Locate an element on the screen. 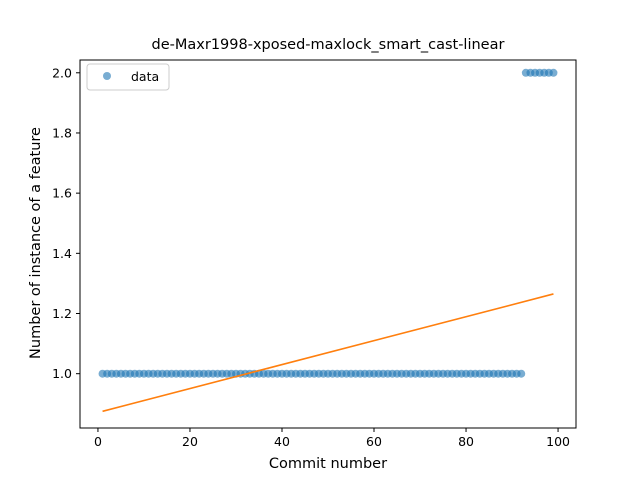  x-tick-label: 80 is located at coordinates (466, 441).